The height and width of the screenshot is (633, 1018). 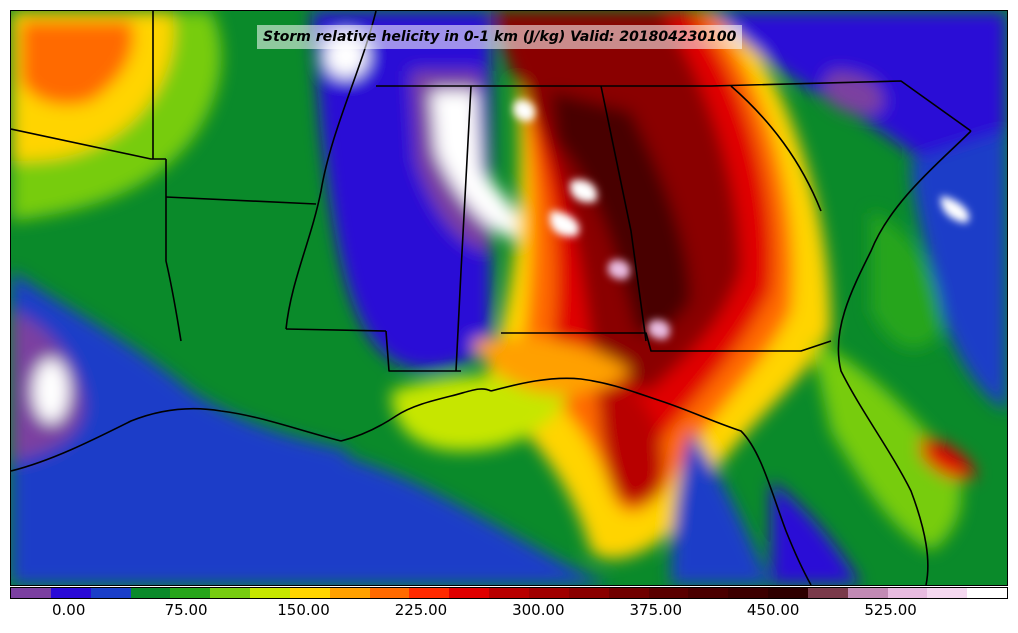 I want to click on colorbar, so click(x=509, y=593).